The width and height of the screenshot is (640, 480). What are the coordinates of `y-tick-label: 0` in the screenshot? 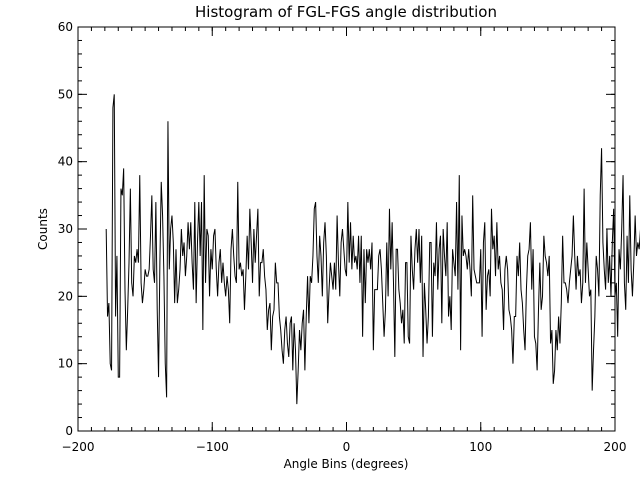 It's located at (69, 431).